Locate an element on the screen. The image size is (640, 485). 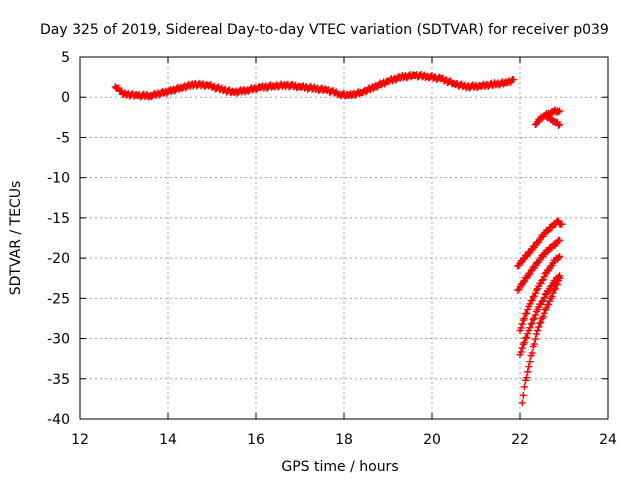
y-tick-label: -15 is located at coordinates (58, 219).